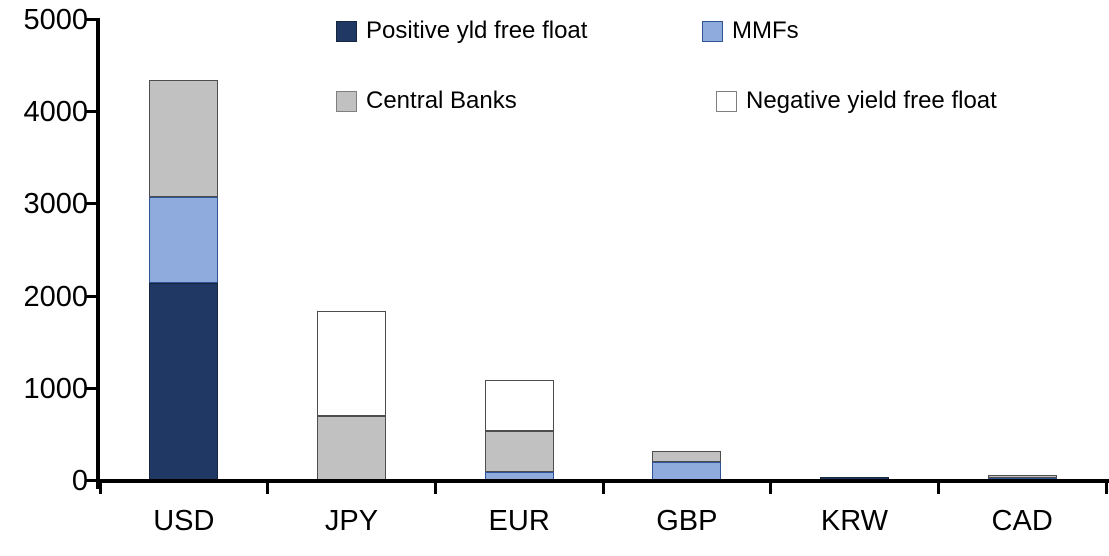 The width and height of the screenshot is (1109, 556). I want to click on legend-entry-mmfs: MMFs, so click(750, 31).